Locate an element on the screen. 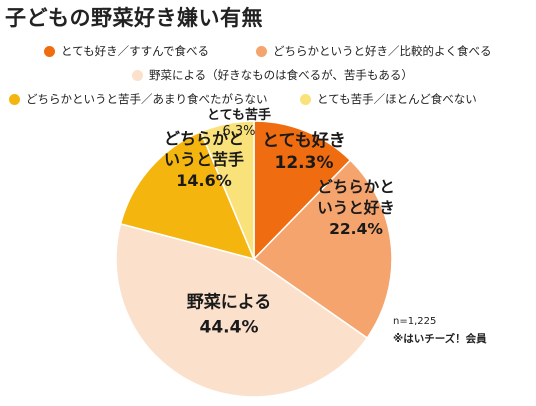 Image resolution: width=536 pixels, height=406 pixels. legend-item-very-like: とても好き／すすんで食べる is located at coordinates (126, 51).